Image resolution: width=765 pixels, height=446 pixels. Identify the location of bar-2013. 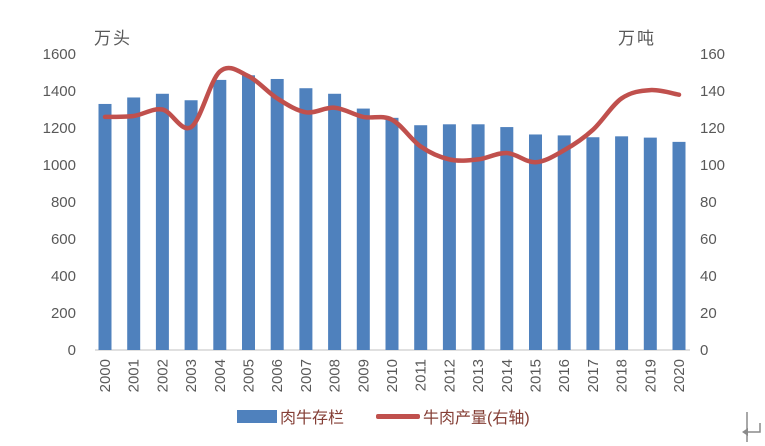
(478, 237).